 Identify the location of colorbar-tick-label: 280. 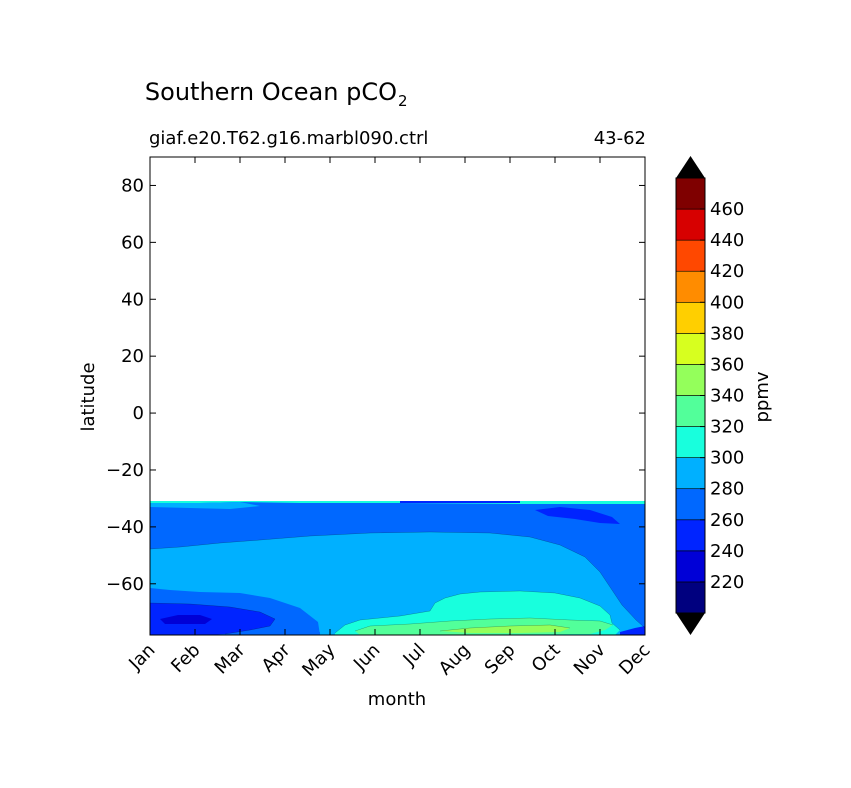
(727, 489).